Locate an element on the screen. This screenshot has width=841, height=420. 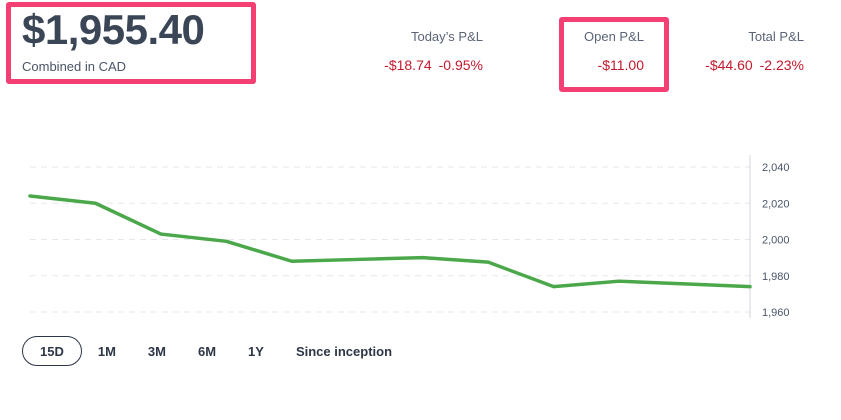
y-tick-label: 1,980 is located at coordinates (776, 277).